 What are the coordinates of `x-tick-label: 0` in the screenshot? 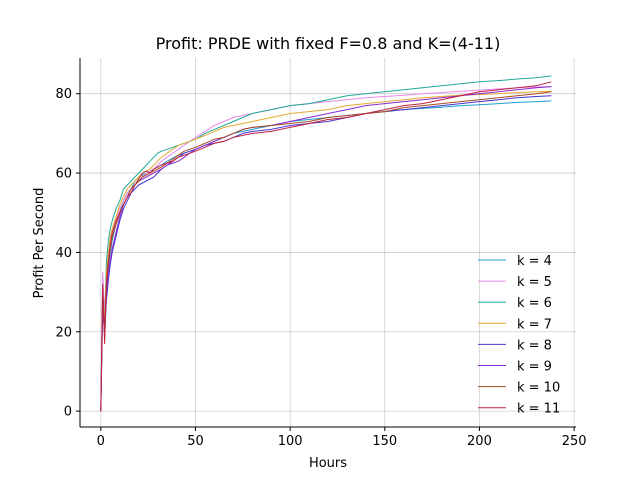 It's located at (101, 441).